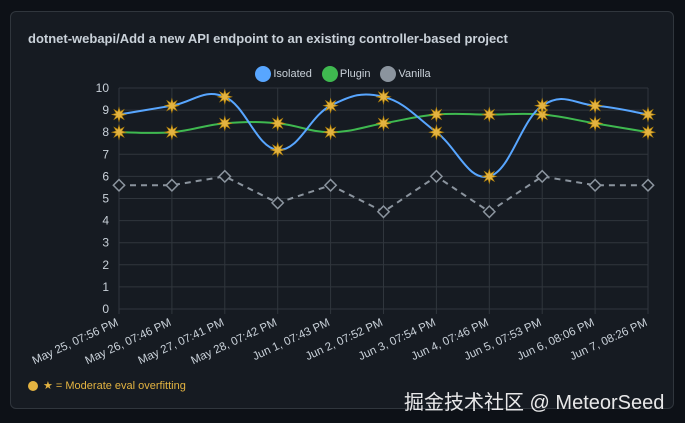 This screenshot has width=685, height=423. What do you see at coordinates (355, 74) in the screenshot?
I see `legend-label-plugin: Plugin` at bounding box center [355, 74].